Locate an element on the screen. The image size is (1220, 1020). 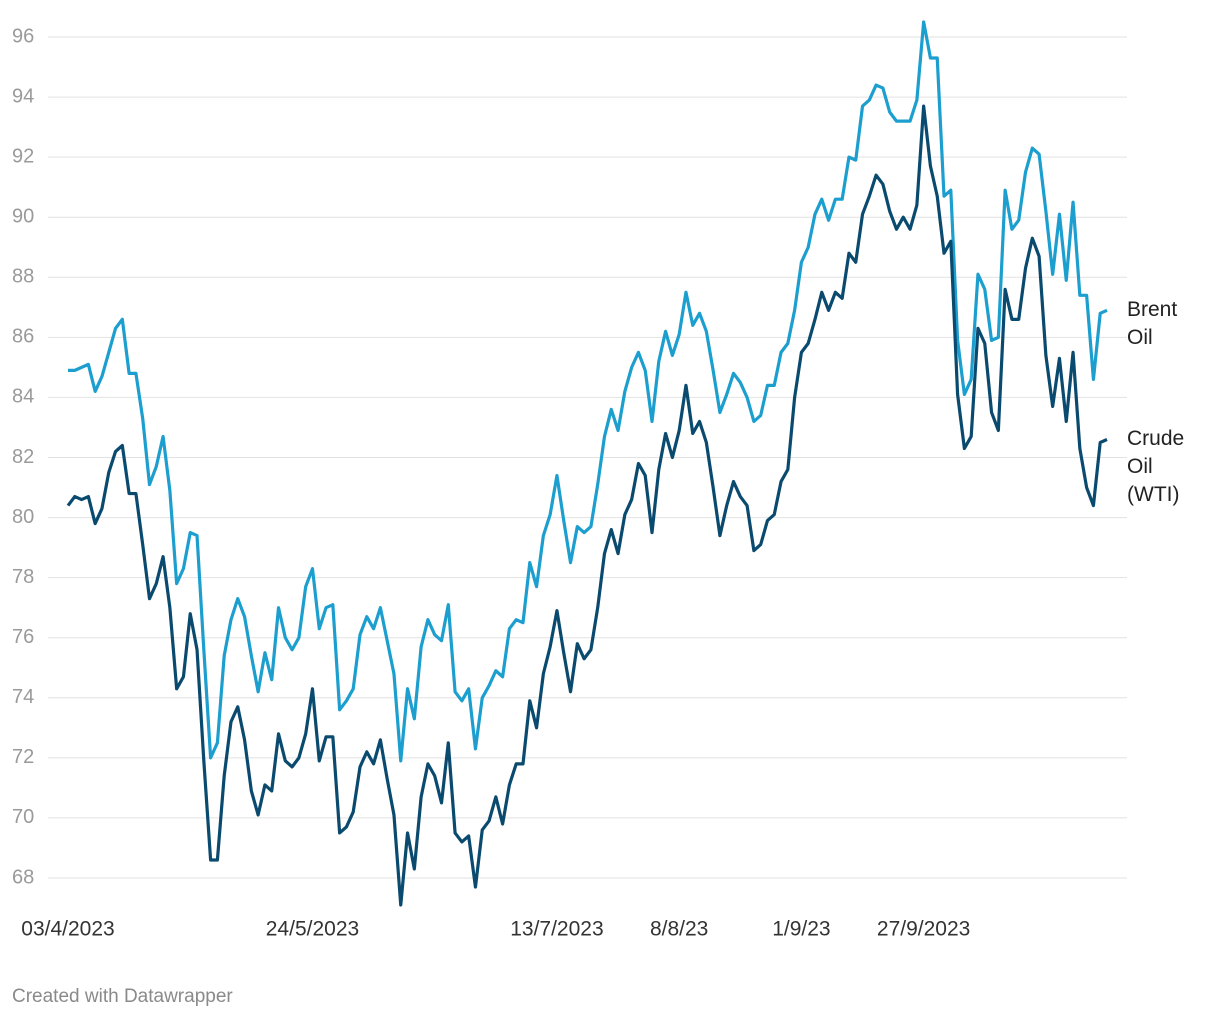
x-tick-label: 13/7/2023 is located at coordinates (556, 929).